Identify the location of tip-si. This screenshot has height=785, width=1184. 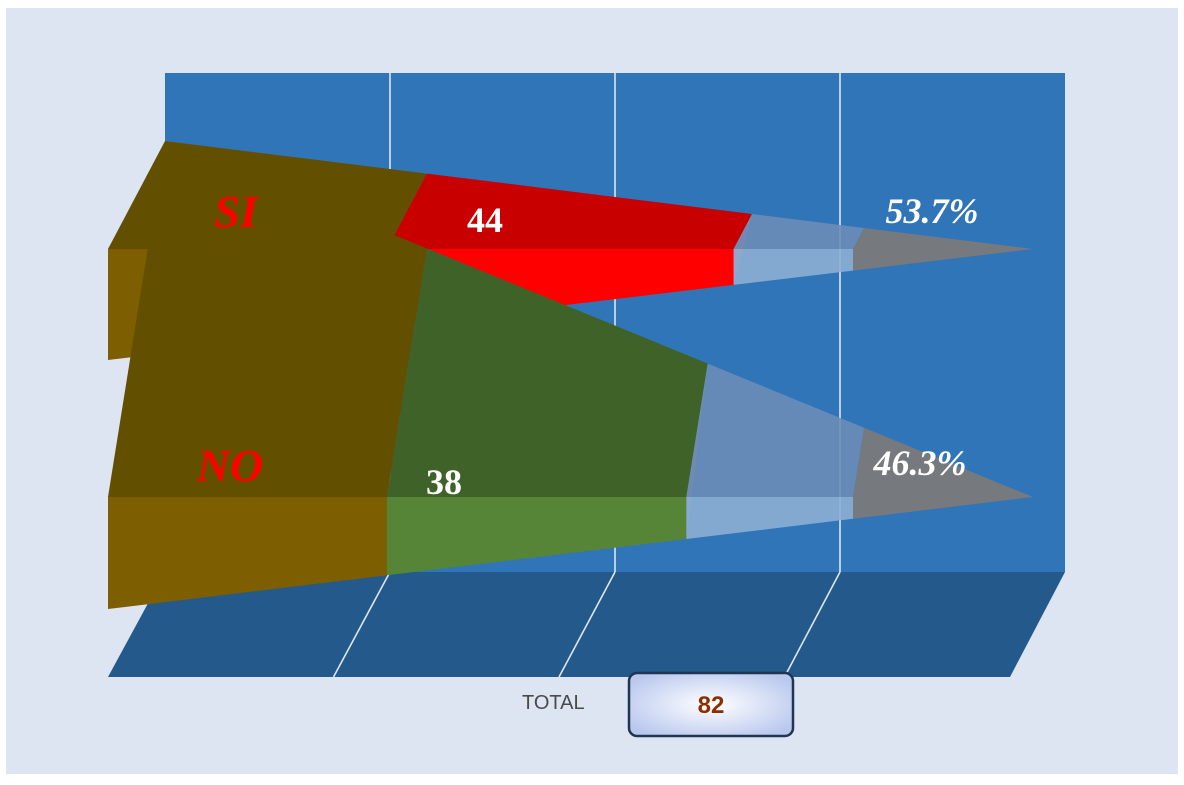
(943, 249).